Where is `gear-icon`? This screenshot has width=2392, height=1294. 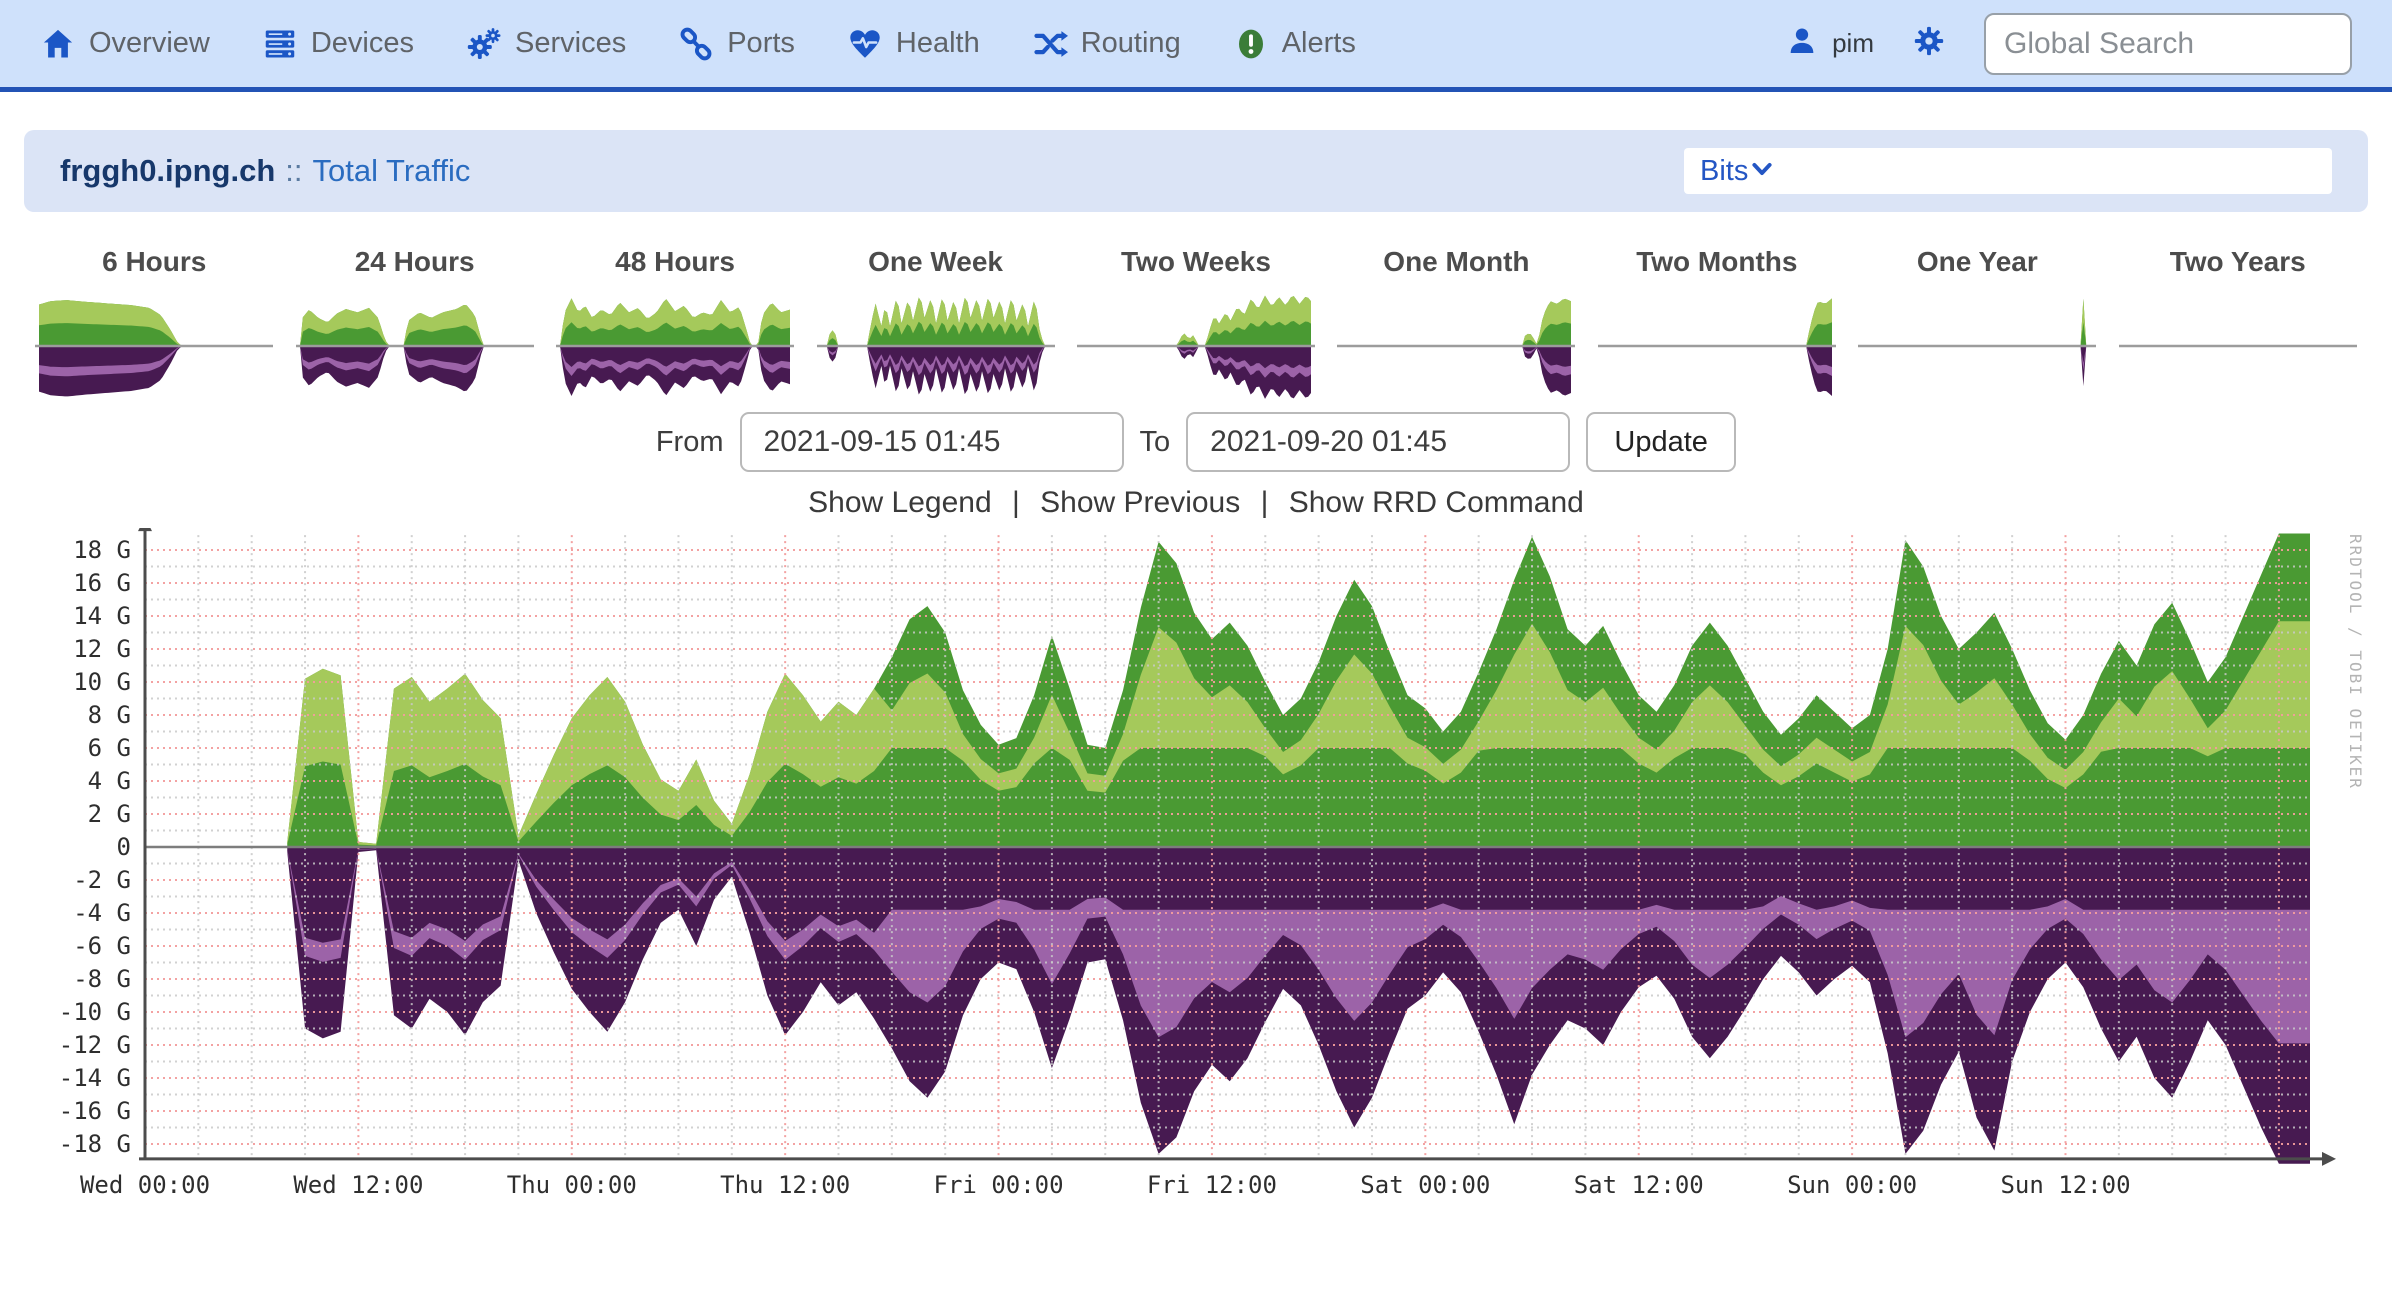 gear-icon is located at coordinates (1929, 44).